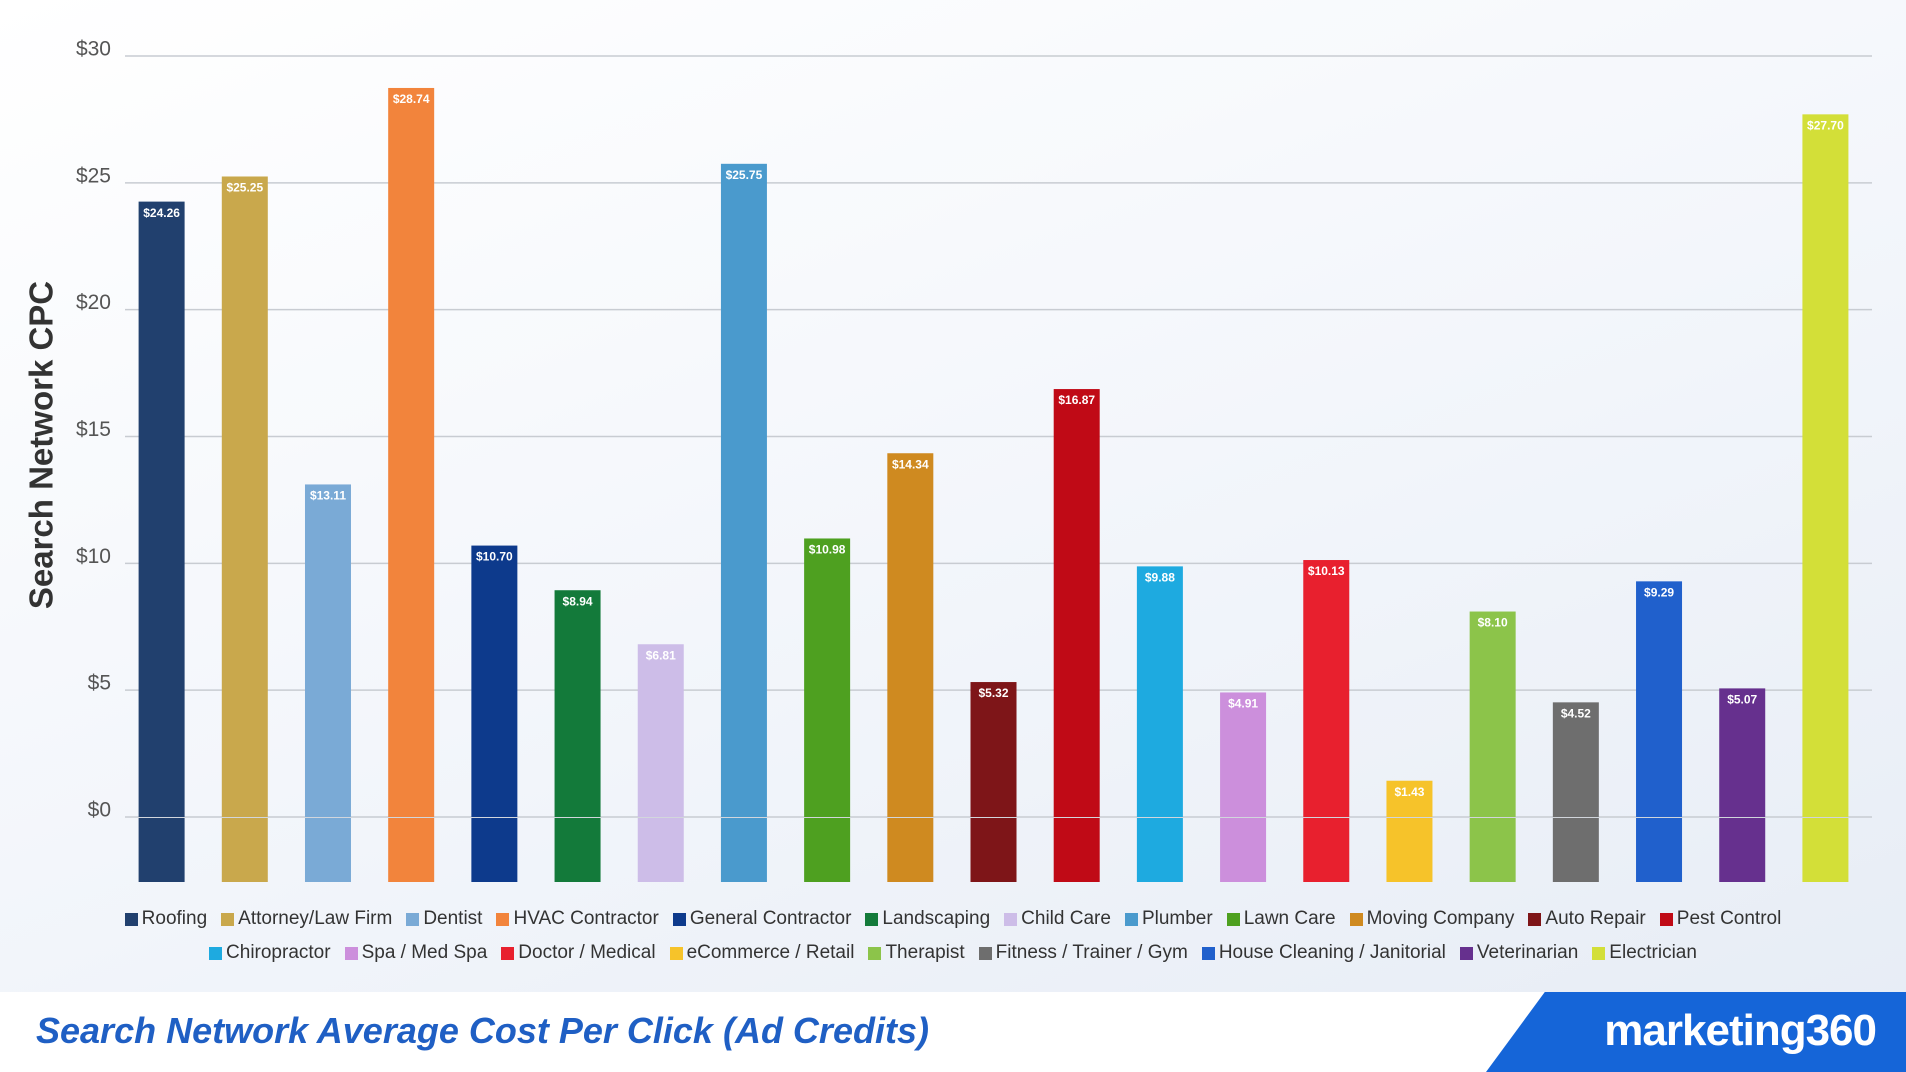  Describe the element at coordinates (174, 918) in the screenshot. I see `legend-label: Roofing` at that location.